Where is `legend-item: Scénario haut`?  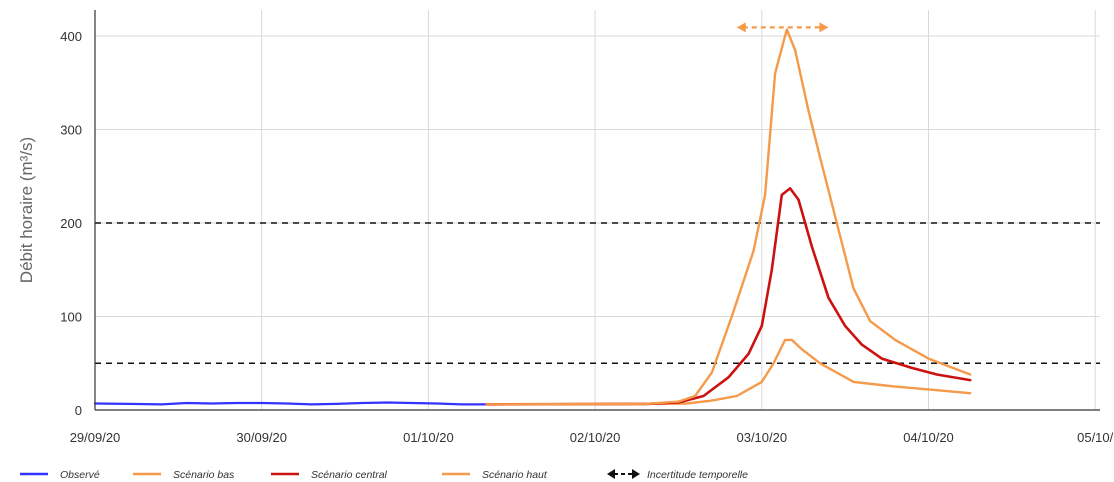
legend-item: Scénario haut is located at coordinates (495, 475).